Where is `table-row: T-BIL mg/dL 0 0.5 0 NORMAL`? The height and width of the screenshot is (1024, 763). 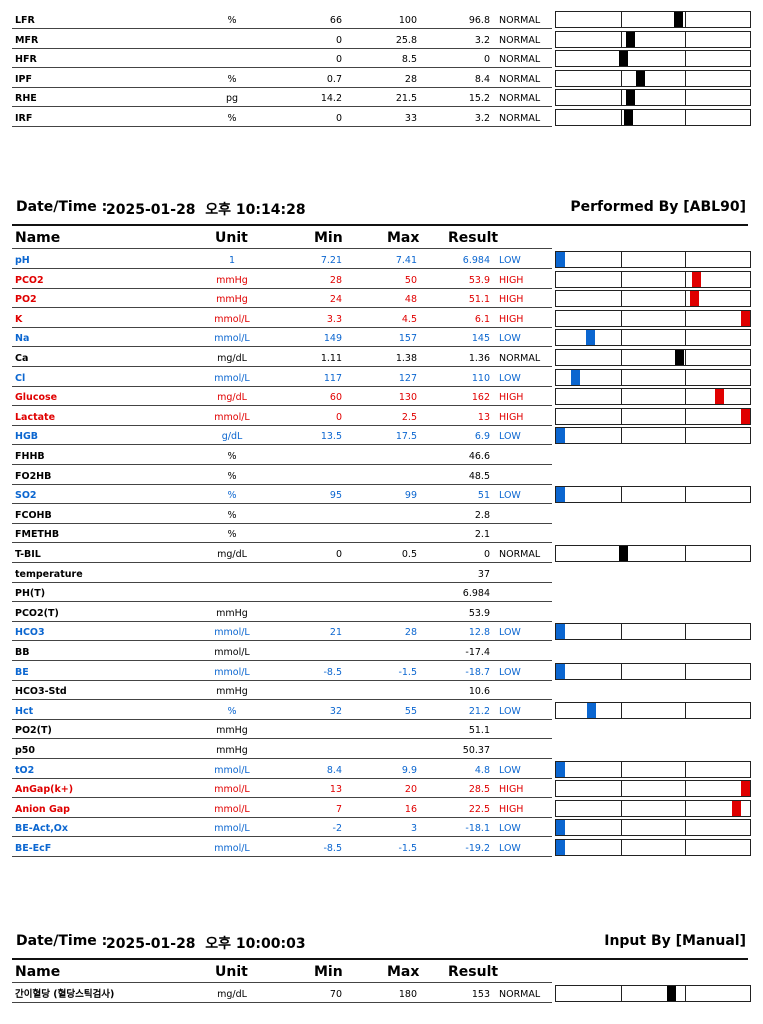
table-row: T-BIL mg/dL 0 0.5 0 NORMAL is located at coordinates (282, 553).